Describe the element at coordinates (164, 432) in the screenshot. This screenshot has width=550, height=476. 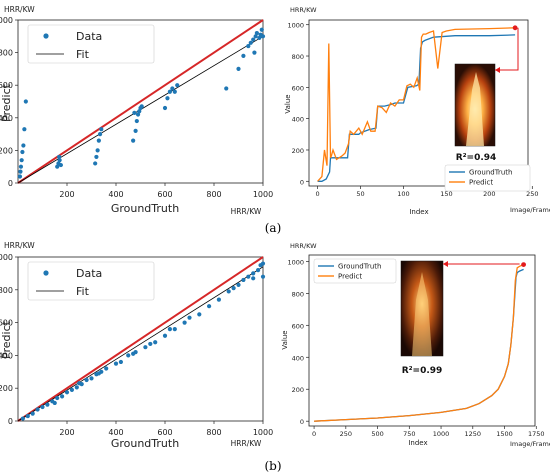
I see `x-tick-label: 600` at that location.